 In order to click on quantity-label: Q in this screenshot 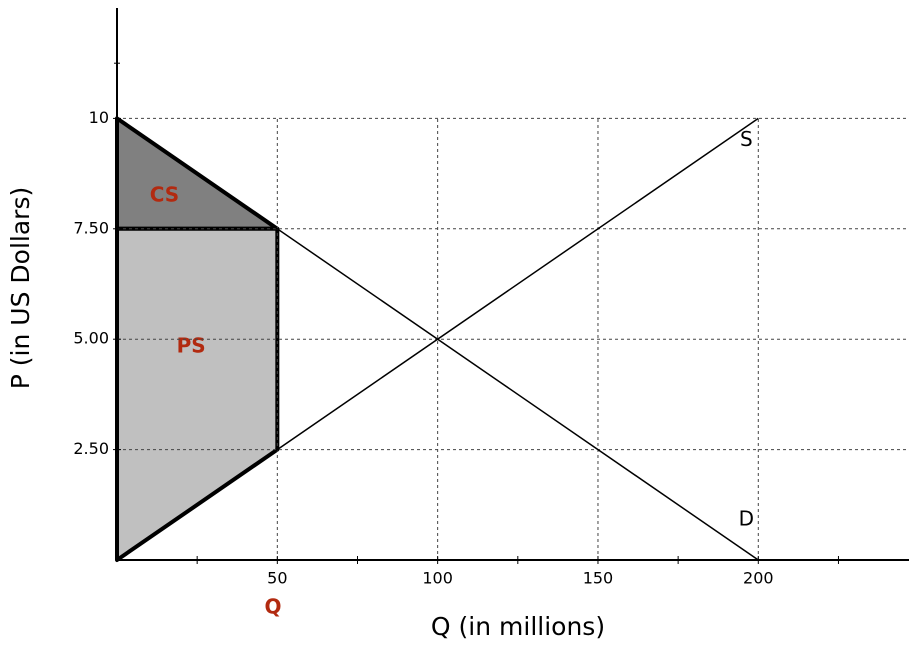, I will do `click(272, 607)`.